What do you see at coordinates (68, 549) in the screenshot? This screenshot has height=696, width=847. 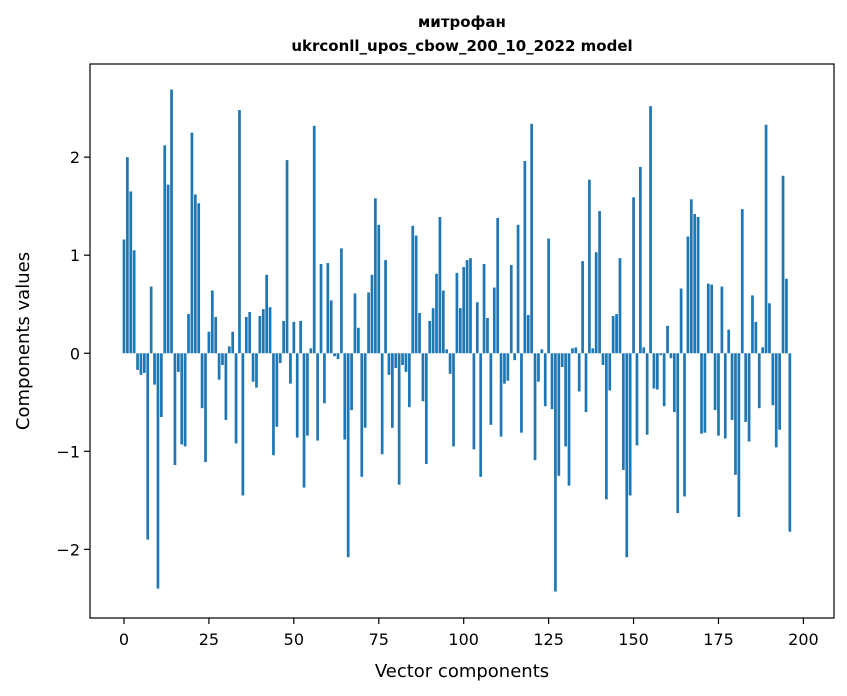 I see `y-tick-label: −2` at bounding box center [68, 549].